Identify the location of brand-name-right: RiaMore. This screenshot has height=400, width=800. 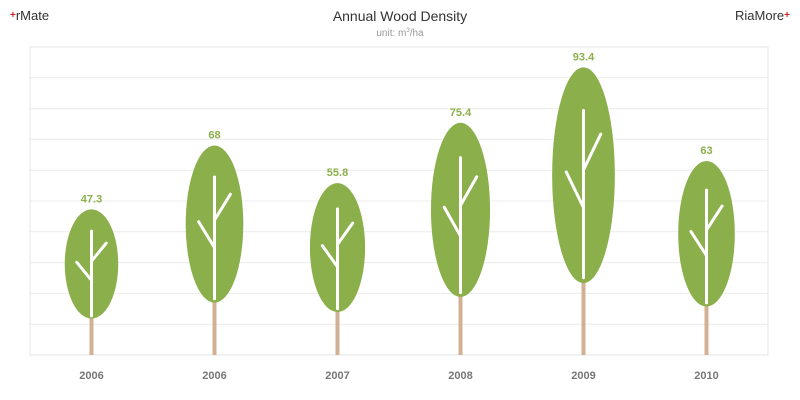
(760, 15).